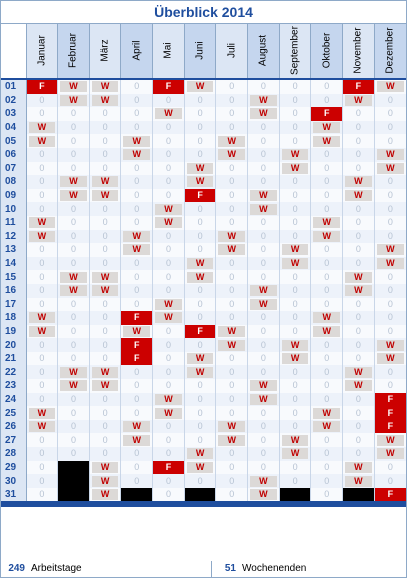  What do you see at coordinates (389, 52) in the screenshot?
I see `month-header-11: Dezember` at bounding box center [389, 52].